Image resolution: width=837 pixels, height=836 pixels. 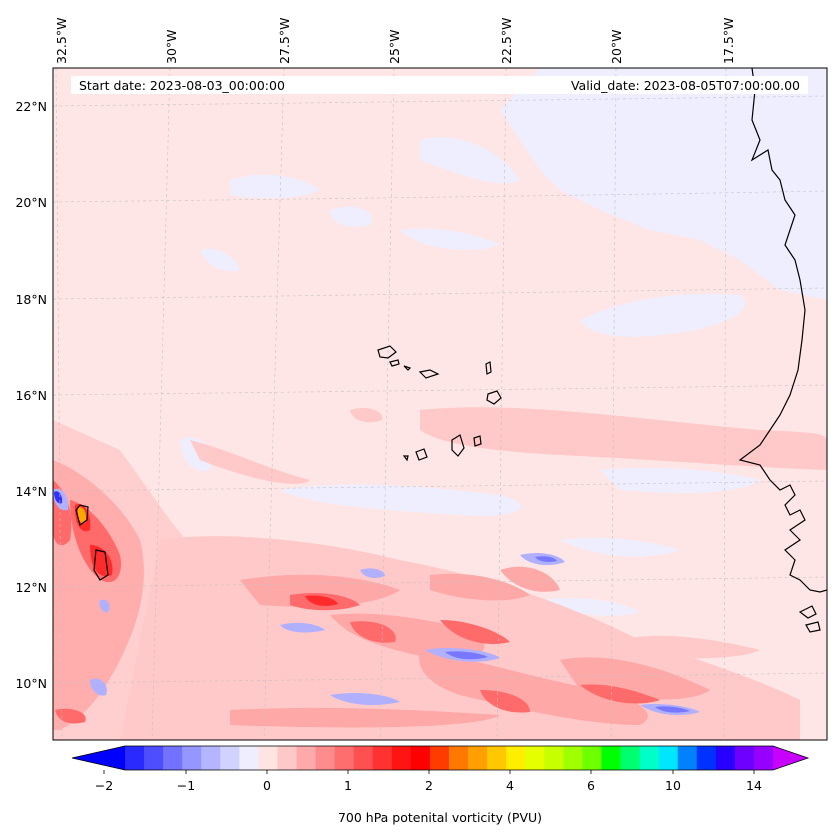 I want to click on cb-tick-label: 4, so click(x=510, y=785).